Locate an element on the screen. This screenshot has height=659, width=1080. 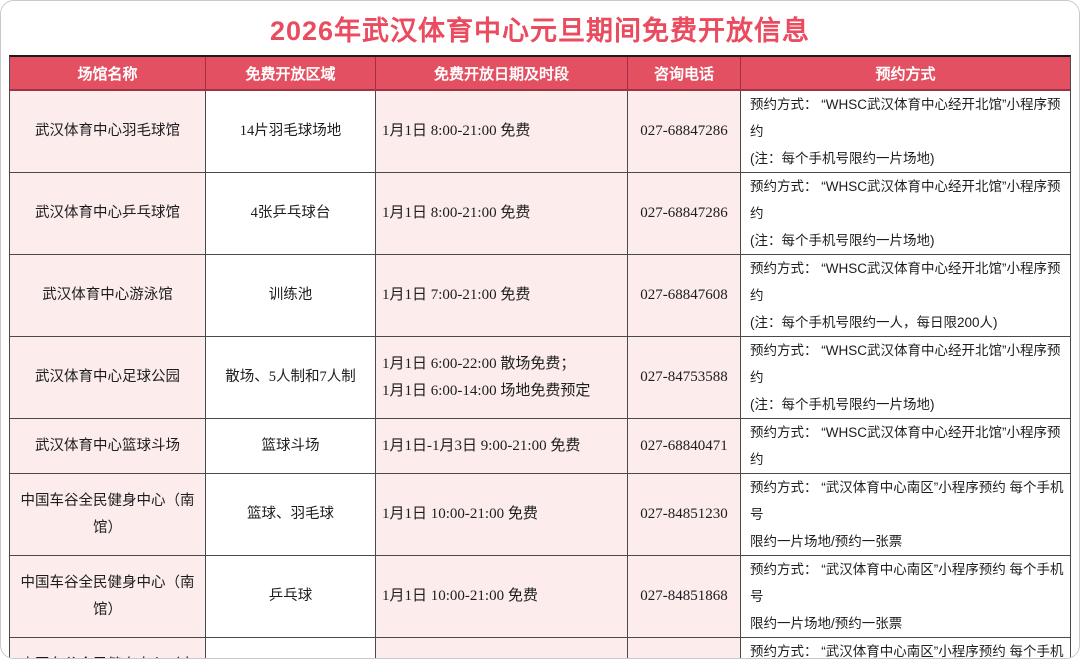
venue-cell: 武汉体育中心游泳馆 is located at coordinates (108, 295).